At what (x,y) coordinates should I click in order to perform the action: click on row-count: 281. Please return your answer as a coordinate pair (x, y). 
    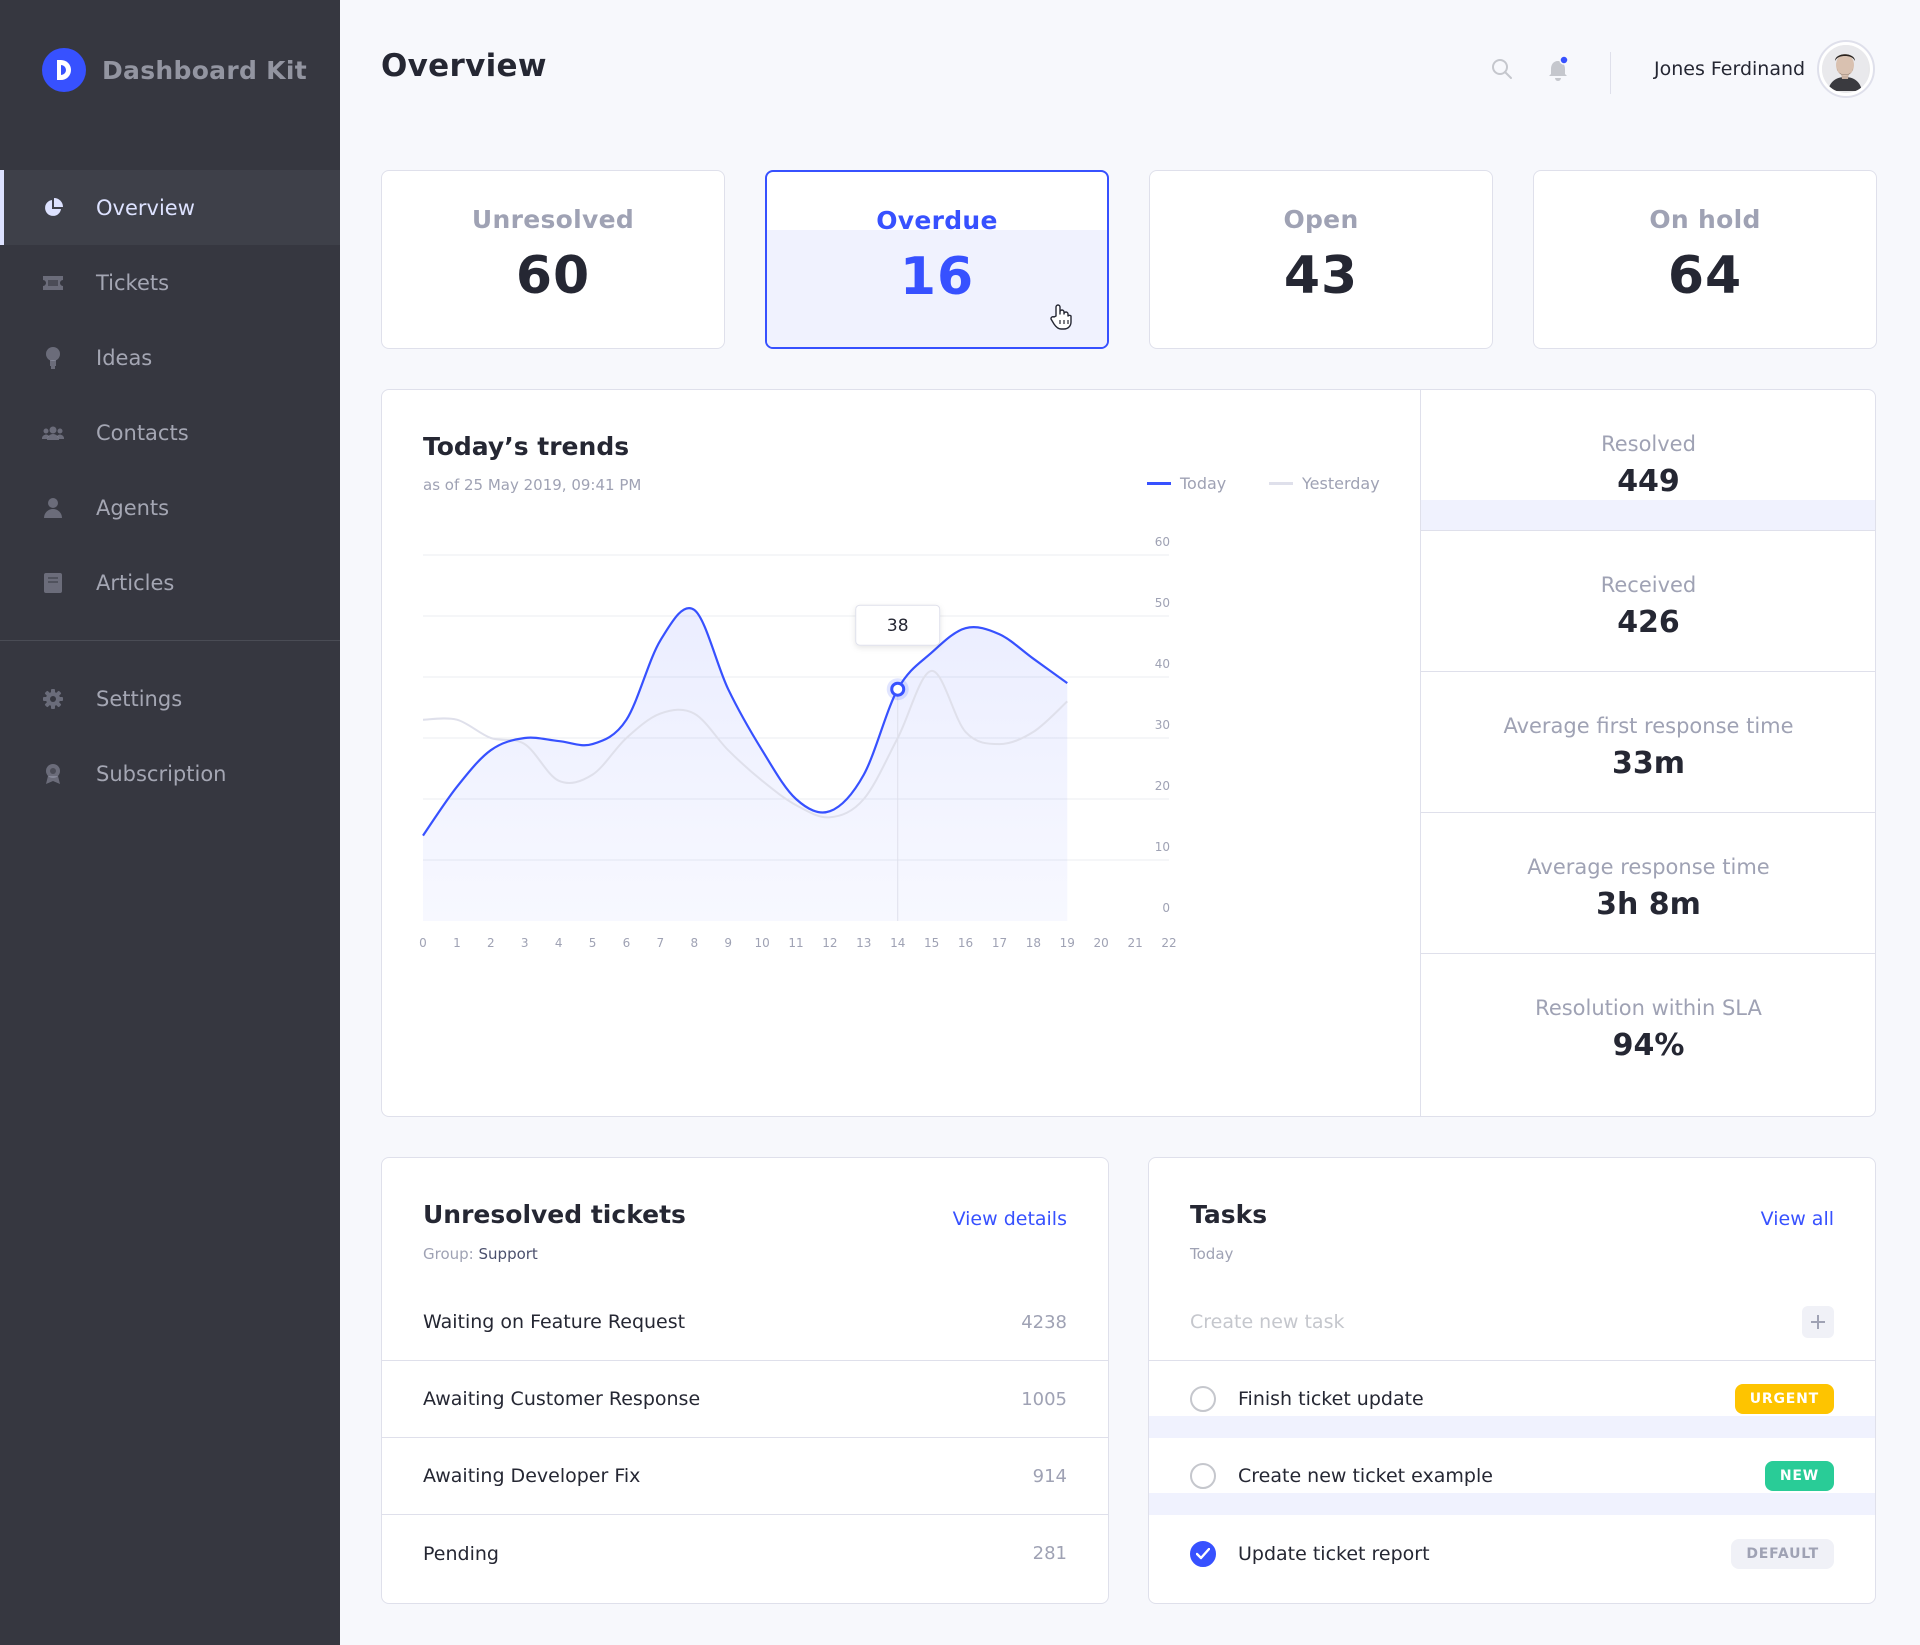
    Looking at the image, I should click on (1049, 1553).